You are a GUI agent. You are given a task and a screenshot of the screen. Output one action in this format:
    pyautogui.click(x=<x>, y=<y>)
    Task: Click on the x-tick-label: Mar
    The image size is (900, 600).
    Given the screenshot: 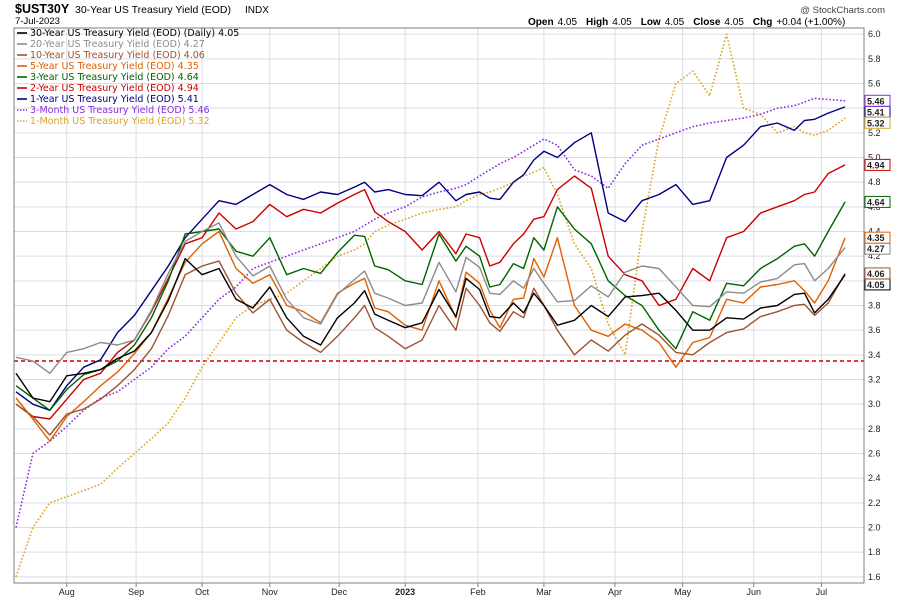 What is the action you would take?
    pyautogui.click(x=544, y=592)
    